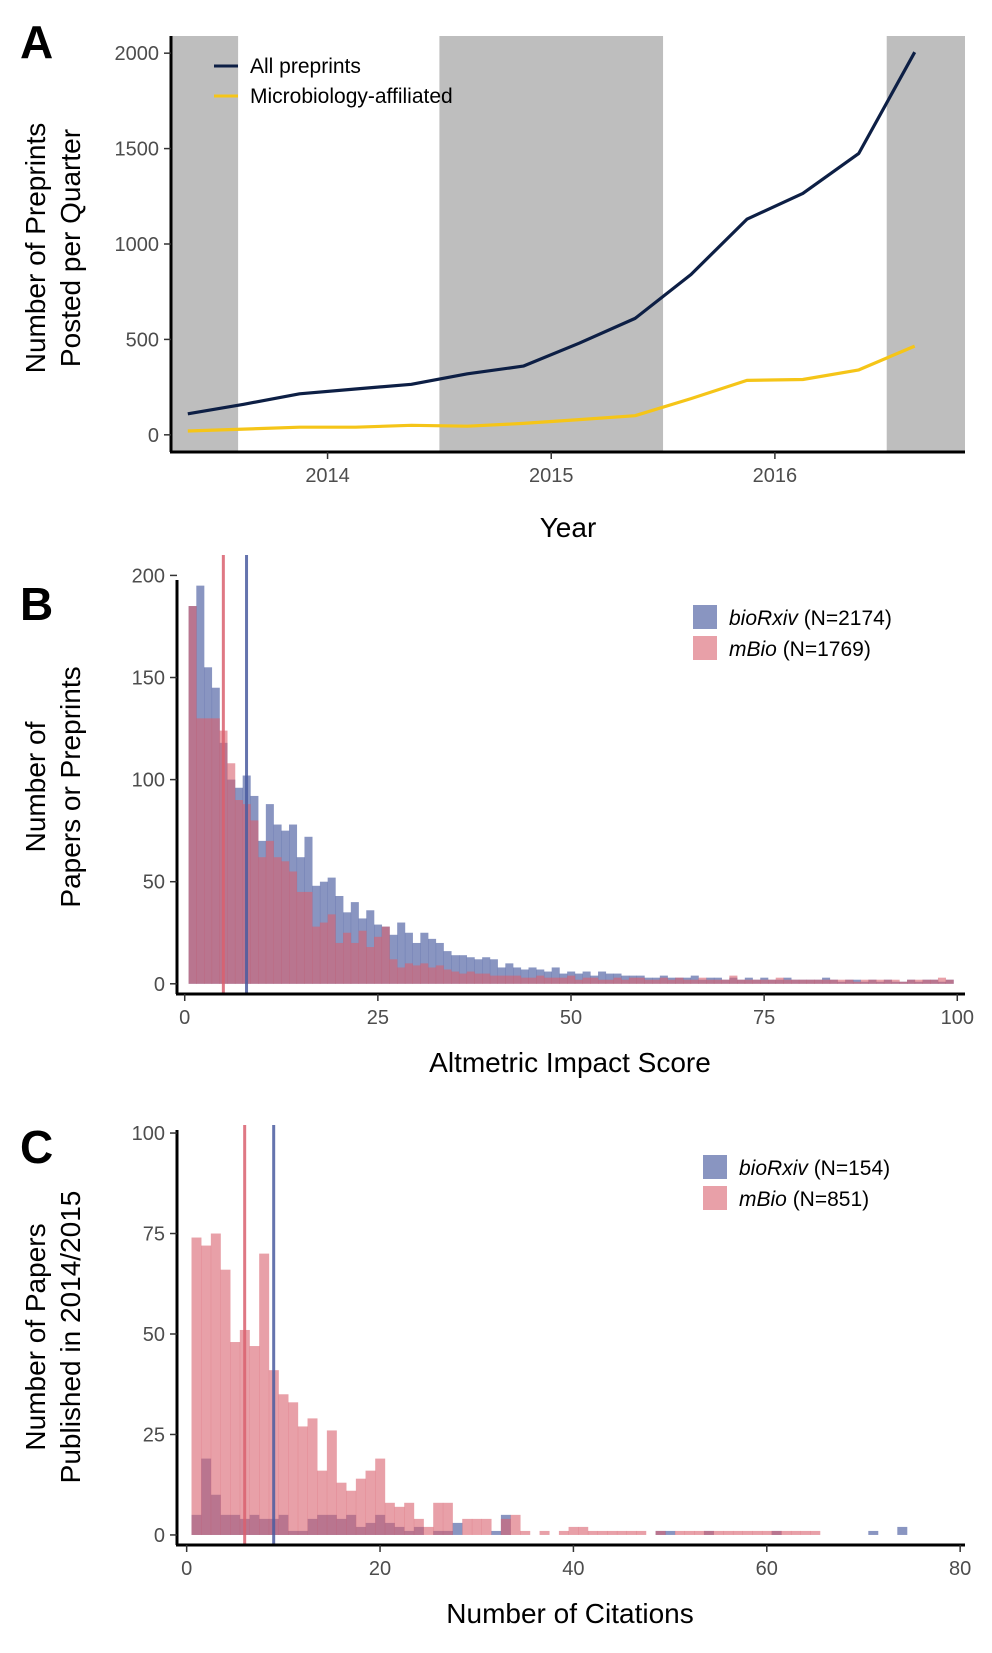 Image resolution: width=992 pixels, height=1653 pixels. I want to click on legend-label-mbio-count: (N=1769), so click(824, 649).